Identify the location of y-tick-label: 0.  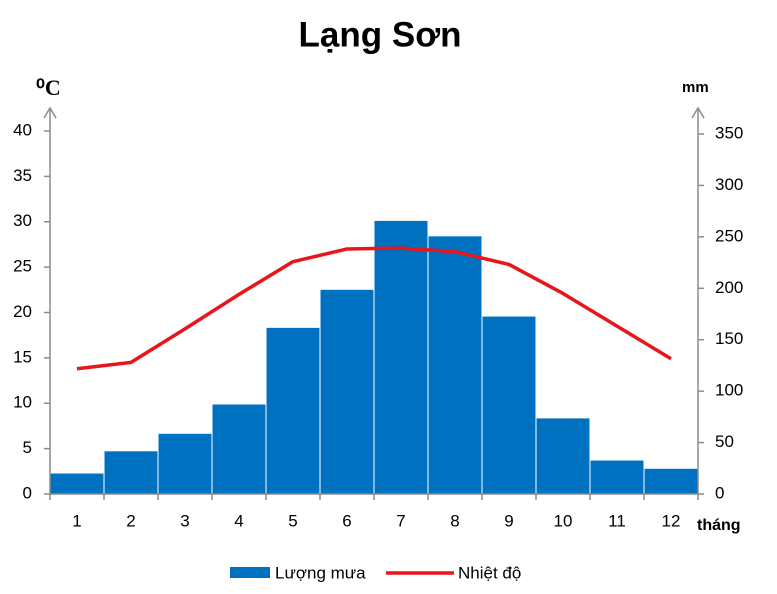
(27, 492).